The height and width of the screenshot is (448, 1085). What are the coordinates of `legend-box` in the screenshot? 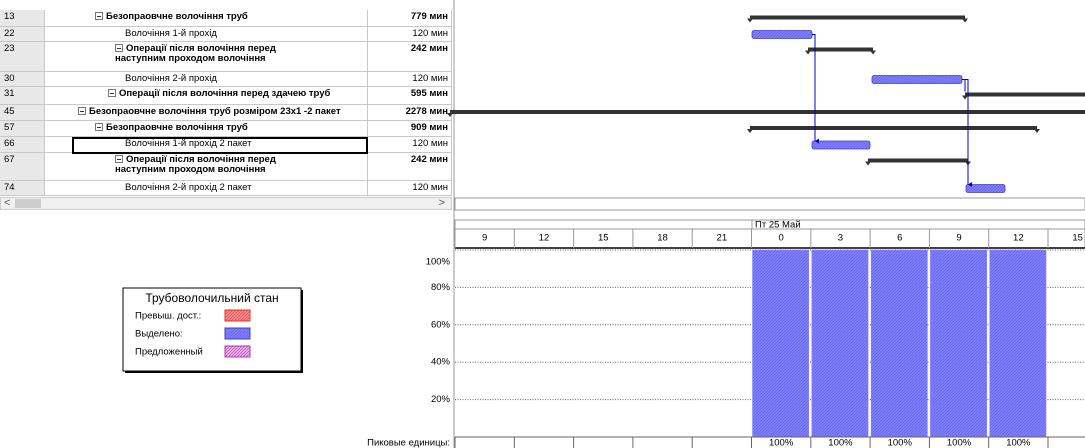 It's located at (212, 329).